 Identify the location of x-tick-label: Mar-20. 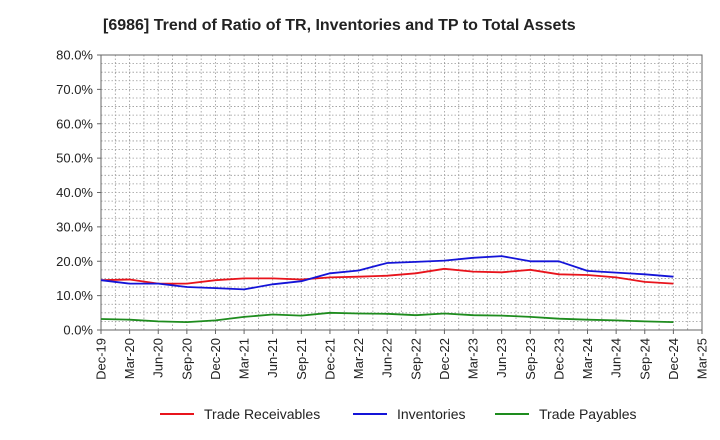
(129, 358).